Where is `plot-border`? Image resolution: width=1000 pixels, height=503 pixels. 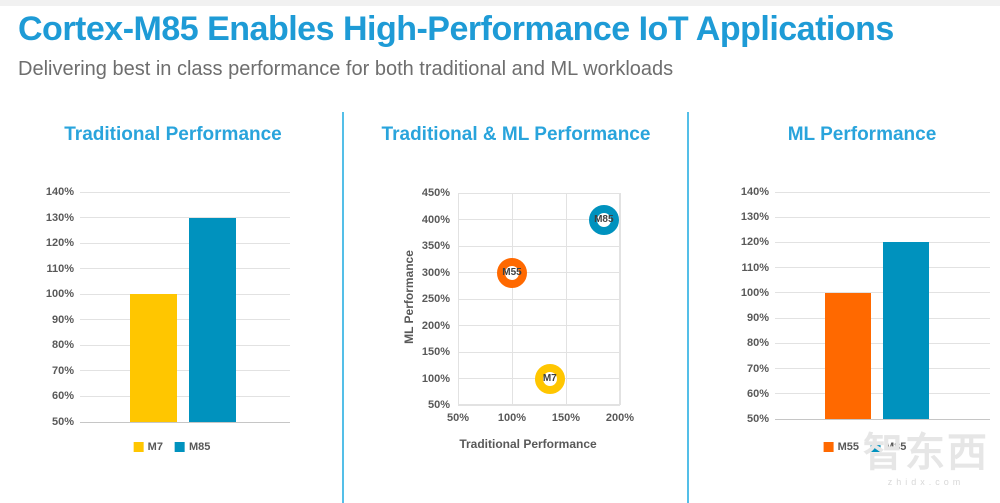 plot-border is located at coordinates (539, 299).